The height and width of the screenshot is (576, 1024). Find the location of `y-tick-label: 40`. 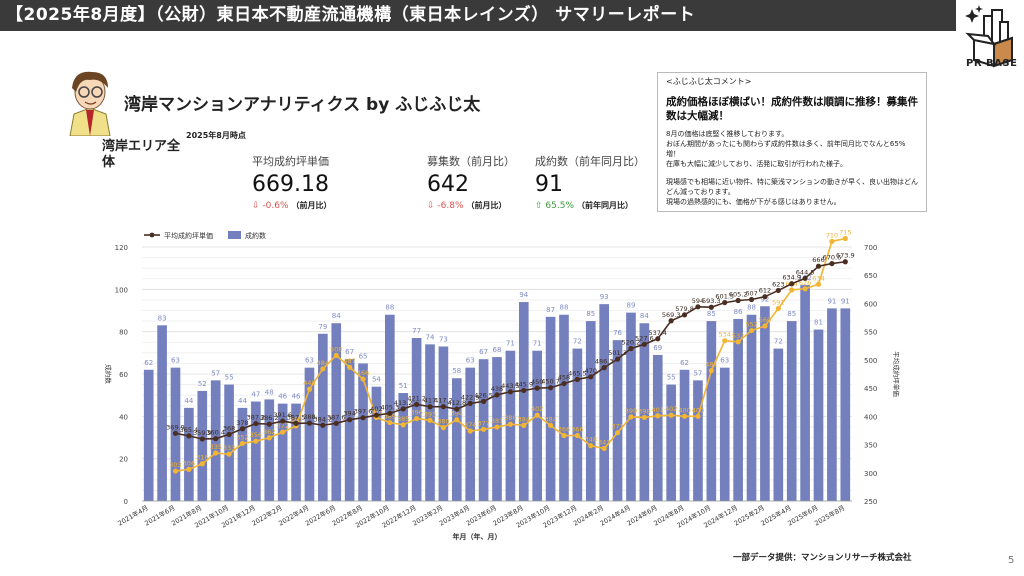

y-tick-label: 40 is located at coordinates (123, 417).